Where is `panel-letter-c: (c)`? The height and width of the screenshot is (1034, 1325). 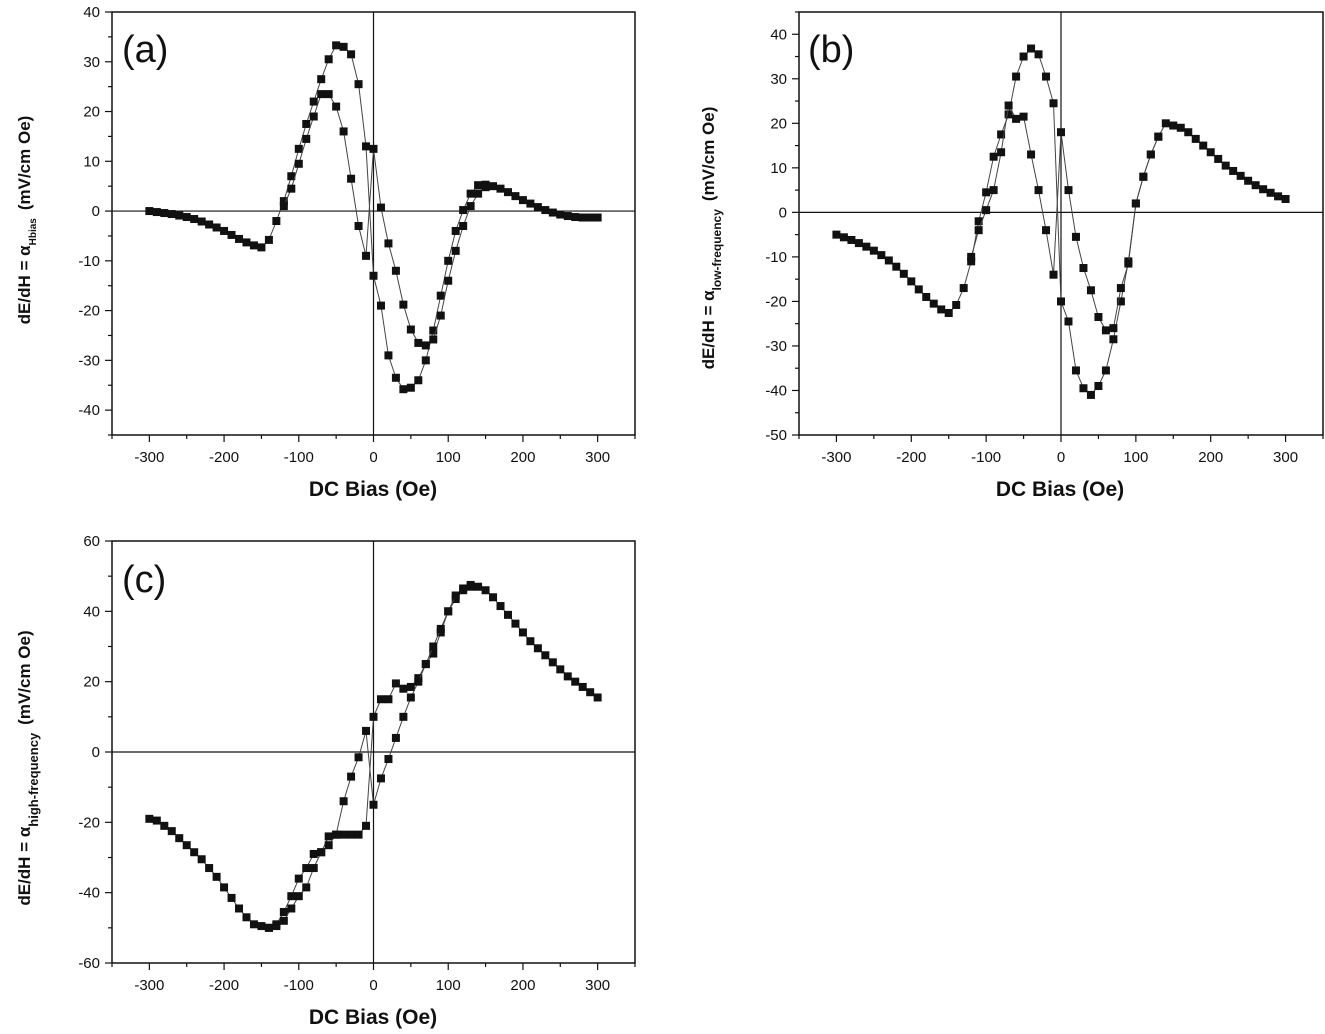 panel-letter-c: (c) is located at coordinates (144, 580).